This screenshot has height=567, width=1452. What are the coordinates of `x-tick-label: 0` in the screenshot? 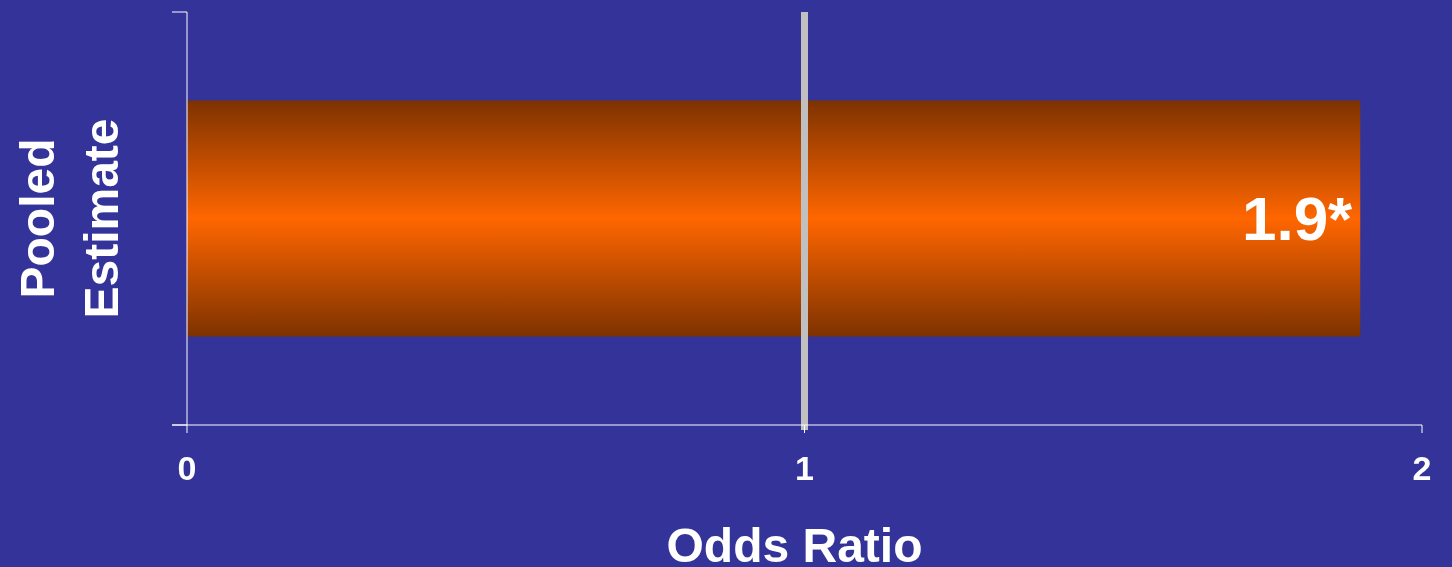 It's located at (187, 468).